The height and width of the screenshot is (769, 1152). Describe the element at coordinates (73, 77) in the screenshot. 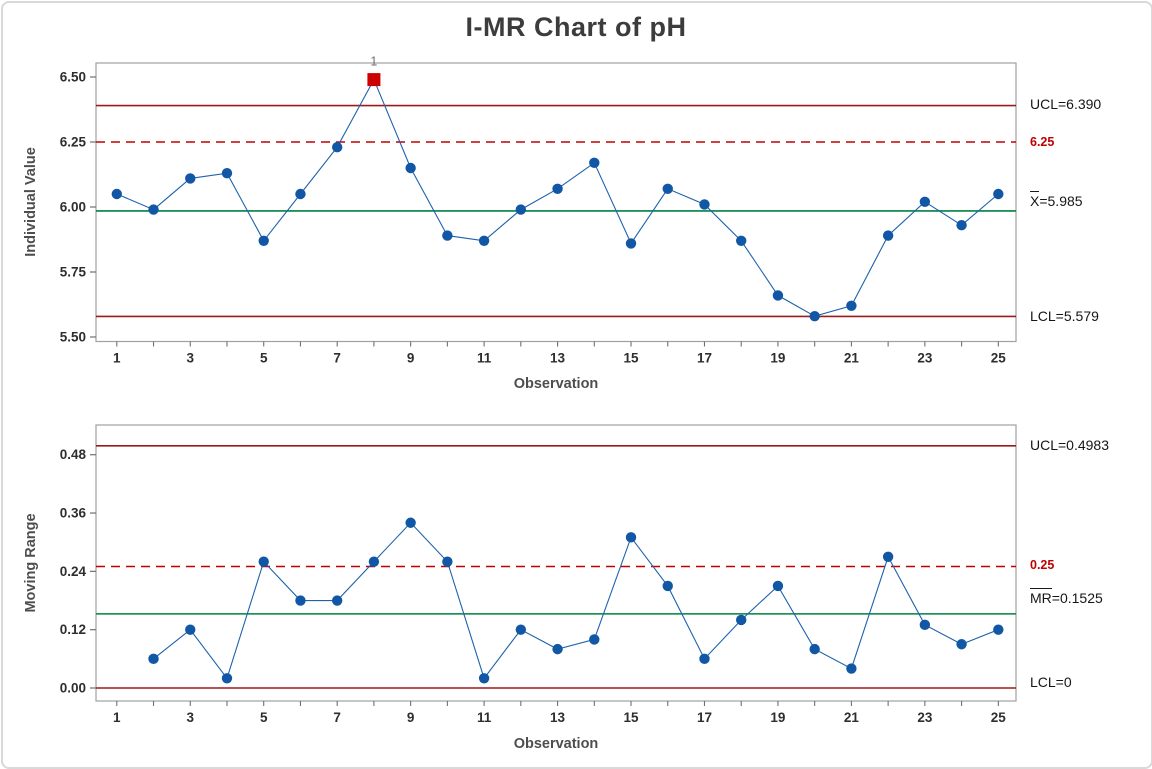

I see `y-tick-label: 6.50` at that location.